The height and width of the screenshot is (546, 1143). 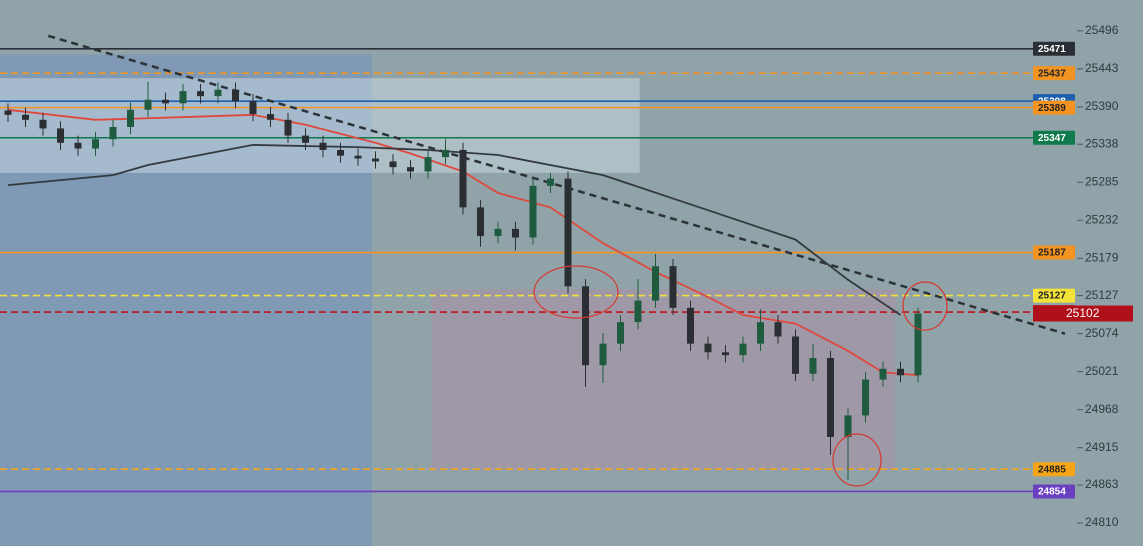 What do you see at coordinates (1102, 295) in the screenshot?
I see `y-tick-label: 25127` at bounding box center [1102, 295].